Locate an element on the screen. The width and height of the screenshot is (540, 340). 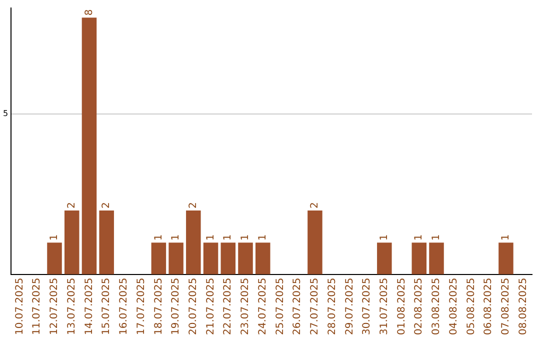
x-tick-label: 11.07.2025 is located at coordinates (37, 307).